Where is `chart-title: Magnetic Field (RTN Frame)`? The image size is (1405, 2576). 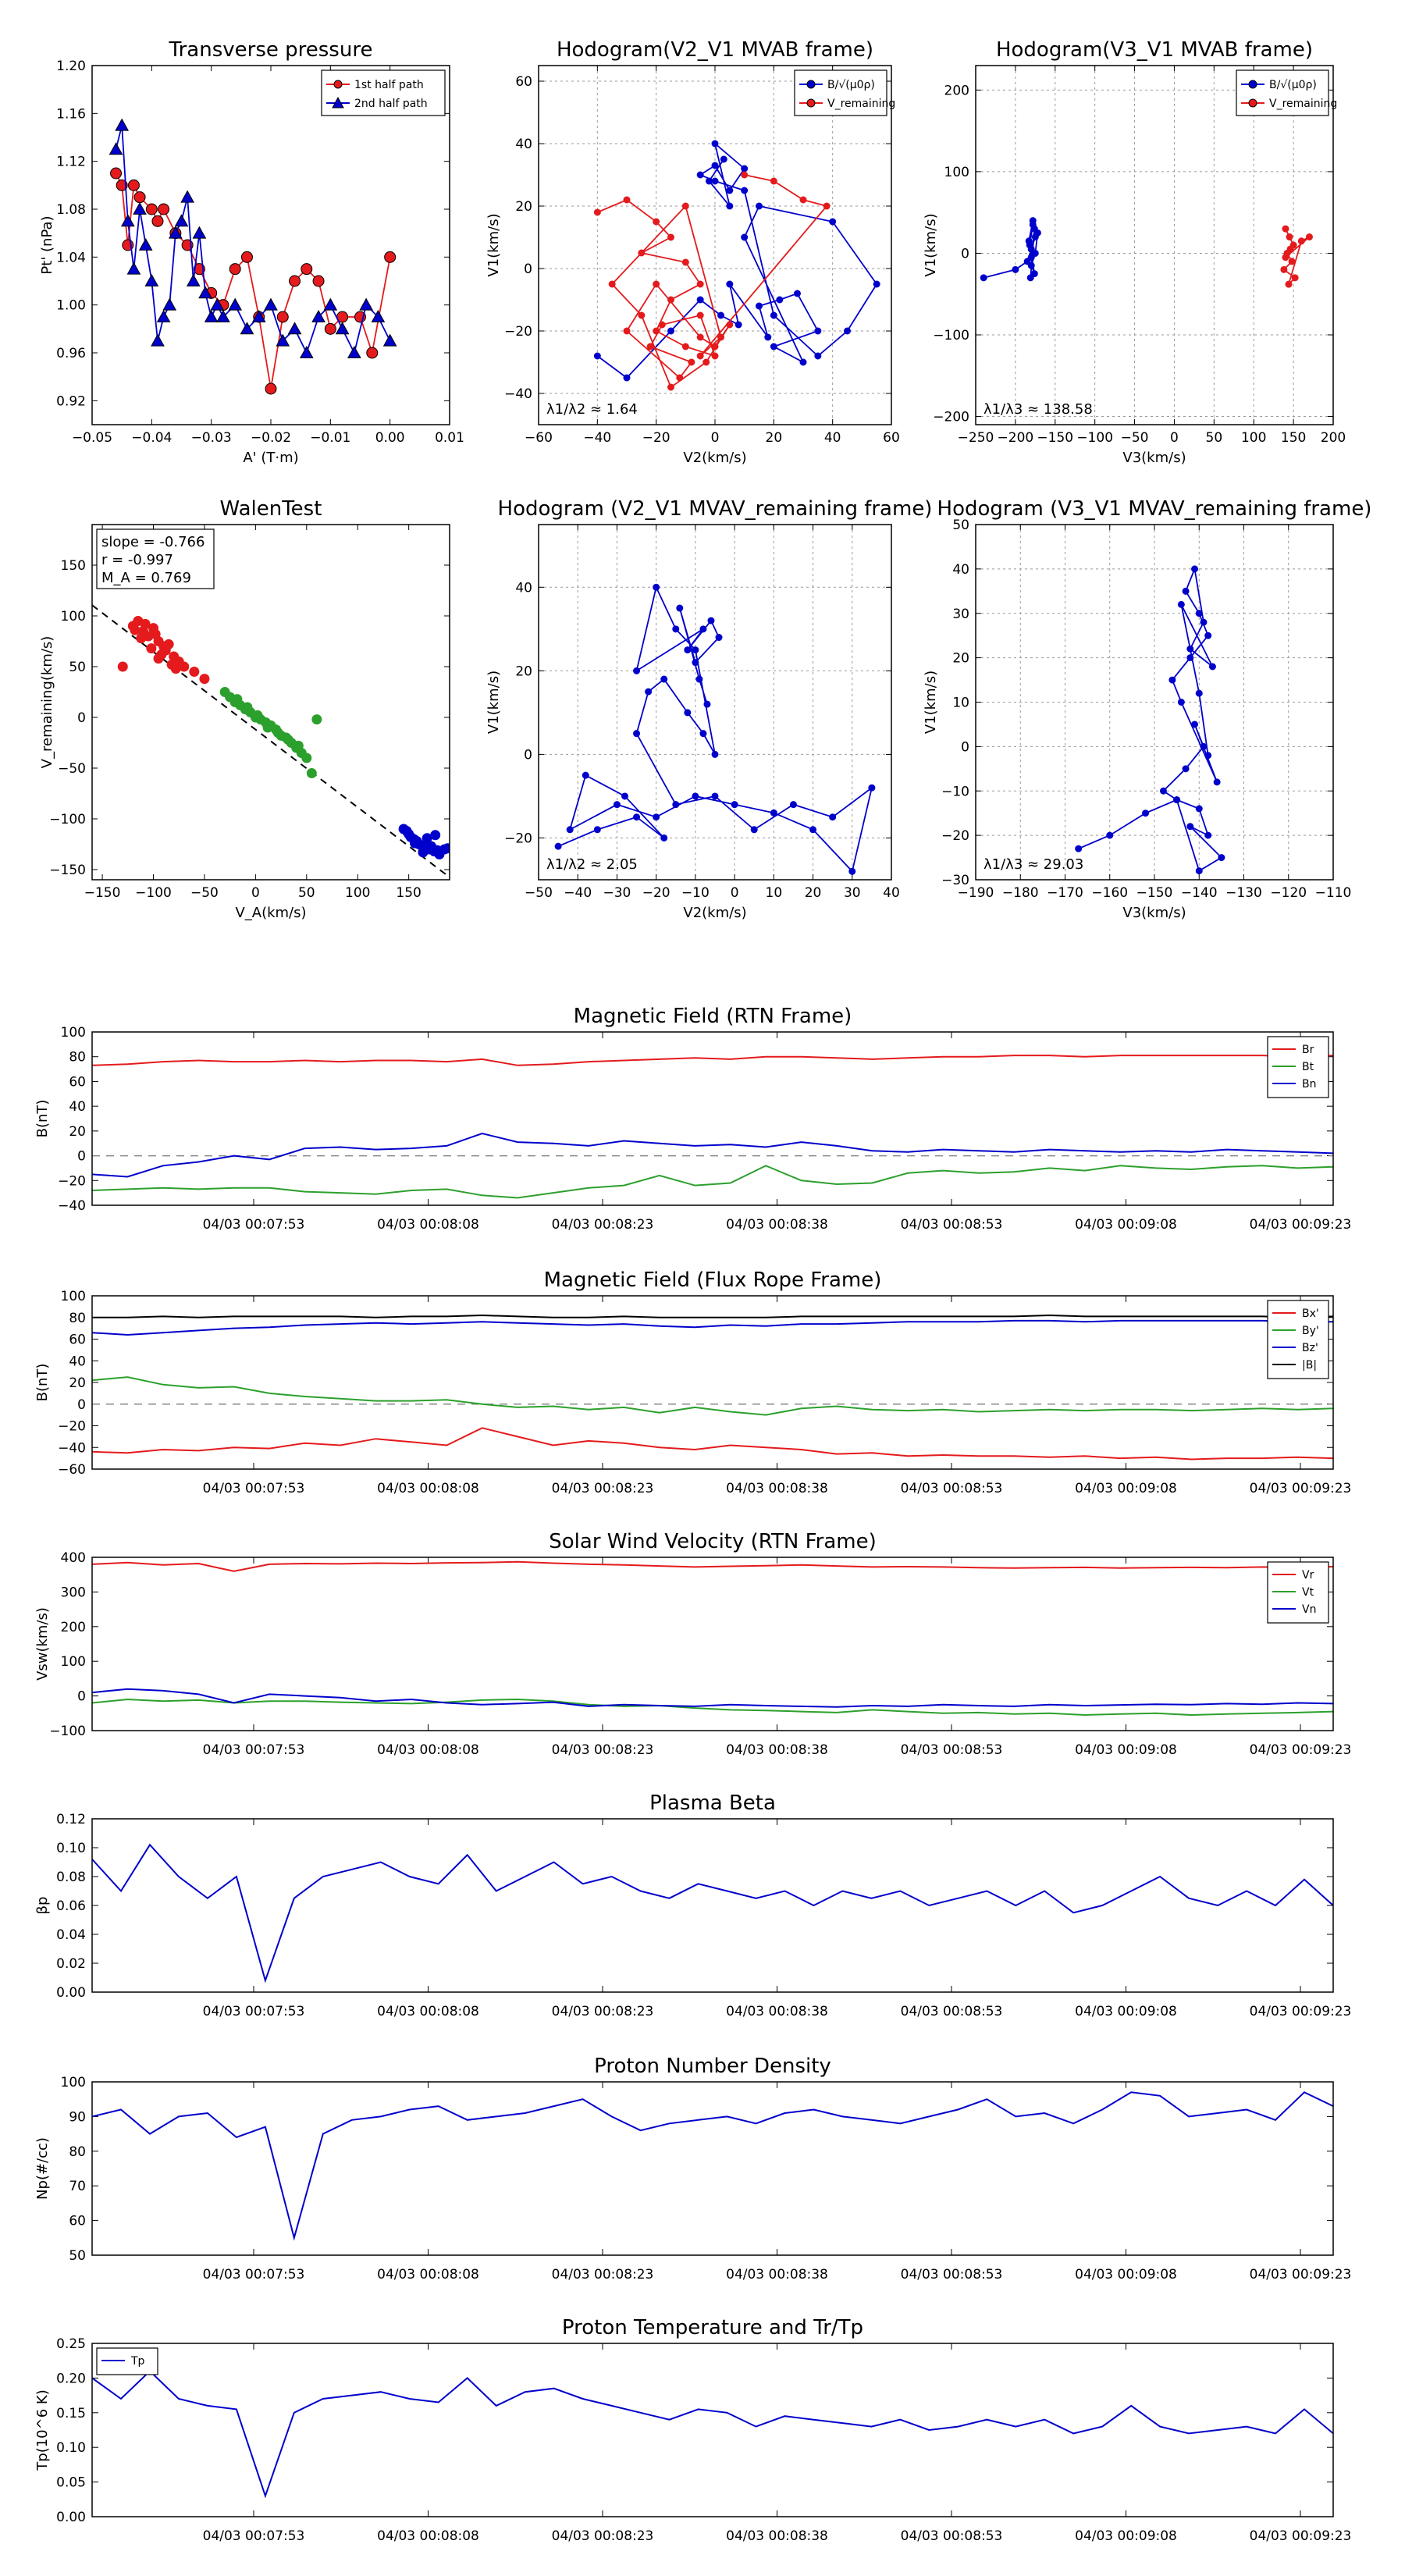 chart-title: Magnetic Field (RTN Frame) is located at coordinates (713, 1016).